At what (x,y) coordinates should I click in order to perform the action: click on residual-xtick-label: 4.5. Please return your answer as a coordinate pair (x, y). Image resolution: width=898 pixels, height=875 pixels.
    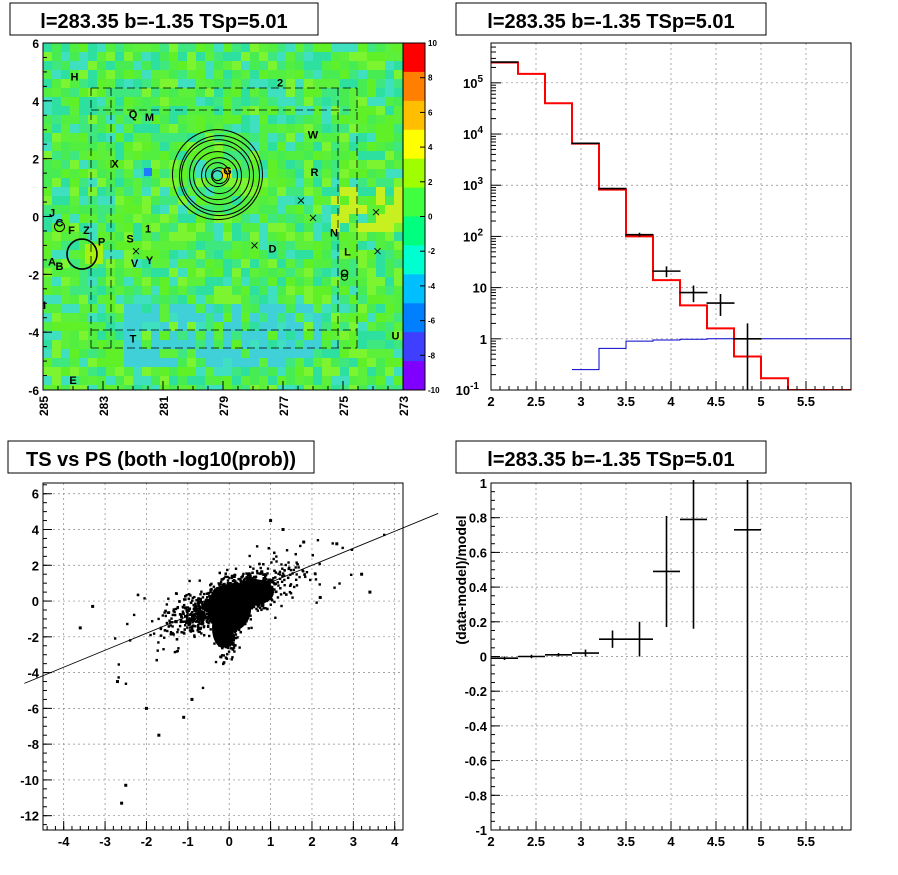
    Looking at the image, I should click on (716, 841).